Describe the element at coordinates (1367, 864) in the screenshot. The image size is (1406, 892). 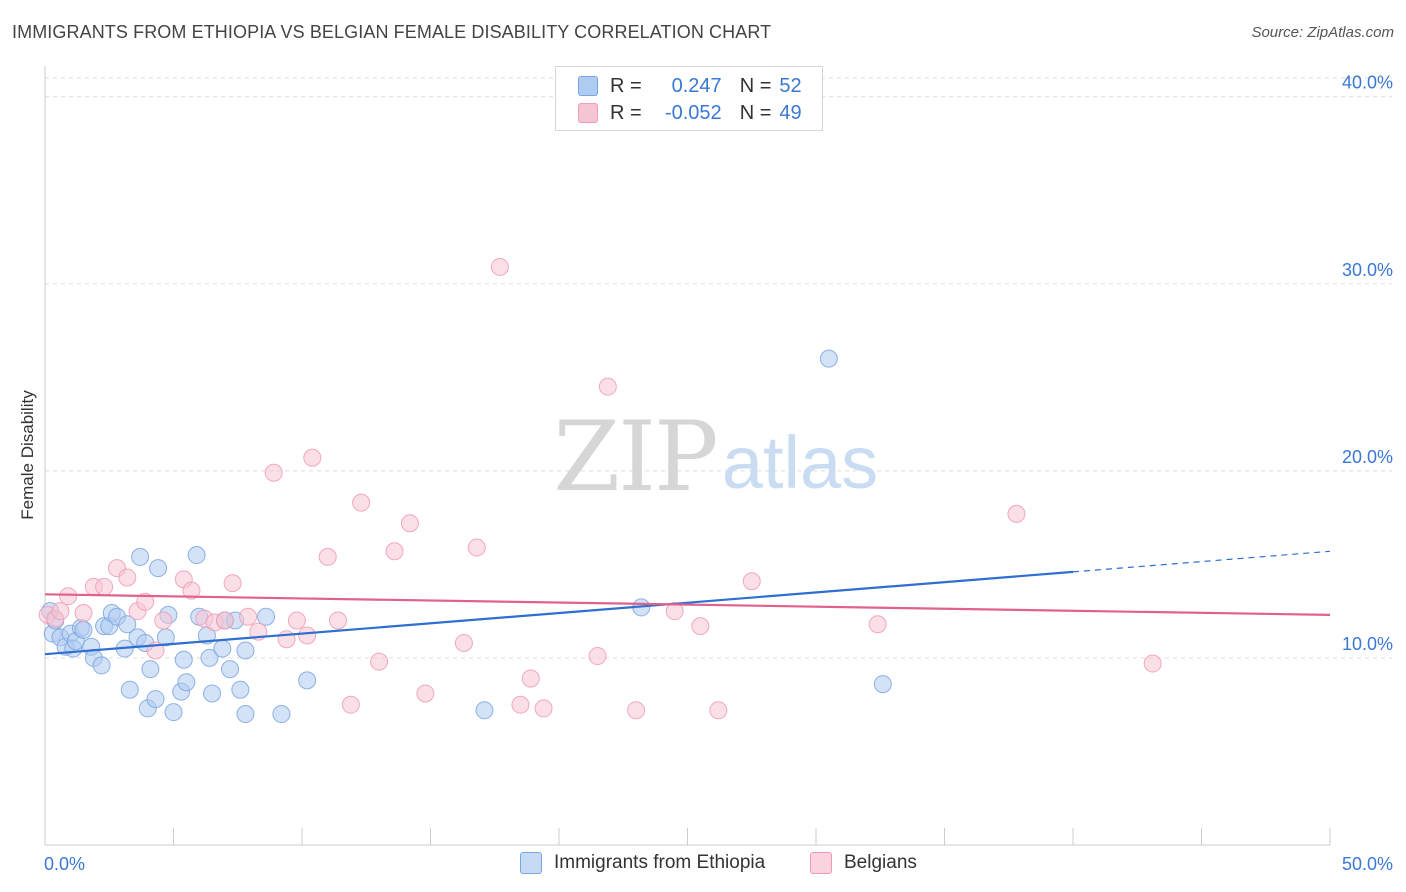
I see `x-tick-label-max: 50.0%` at that location.